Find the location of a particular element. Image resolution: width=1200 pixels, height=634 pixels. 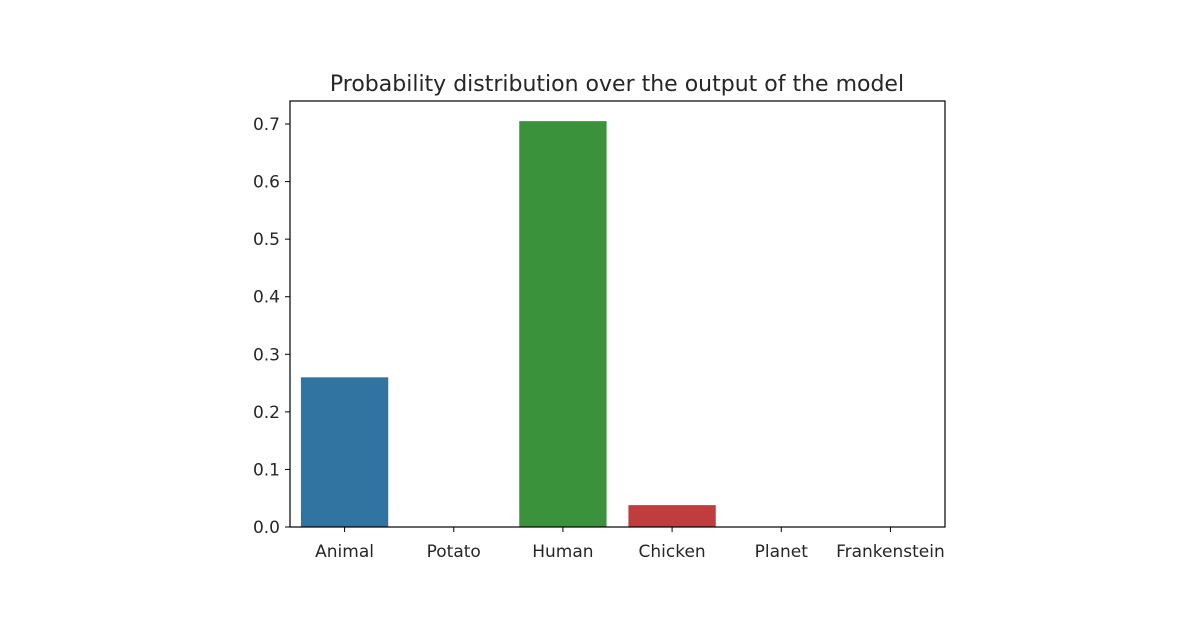

y-tick-label: 0.4 is located at coordinates (266, 298).